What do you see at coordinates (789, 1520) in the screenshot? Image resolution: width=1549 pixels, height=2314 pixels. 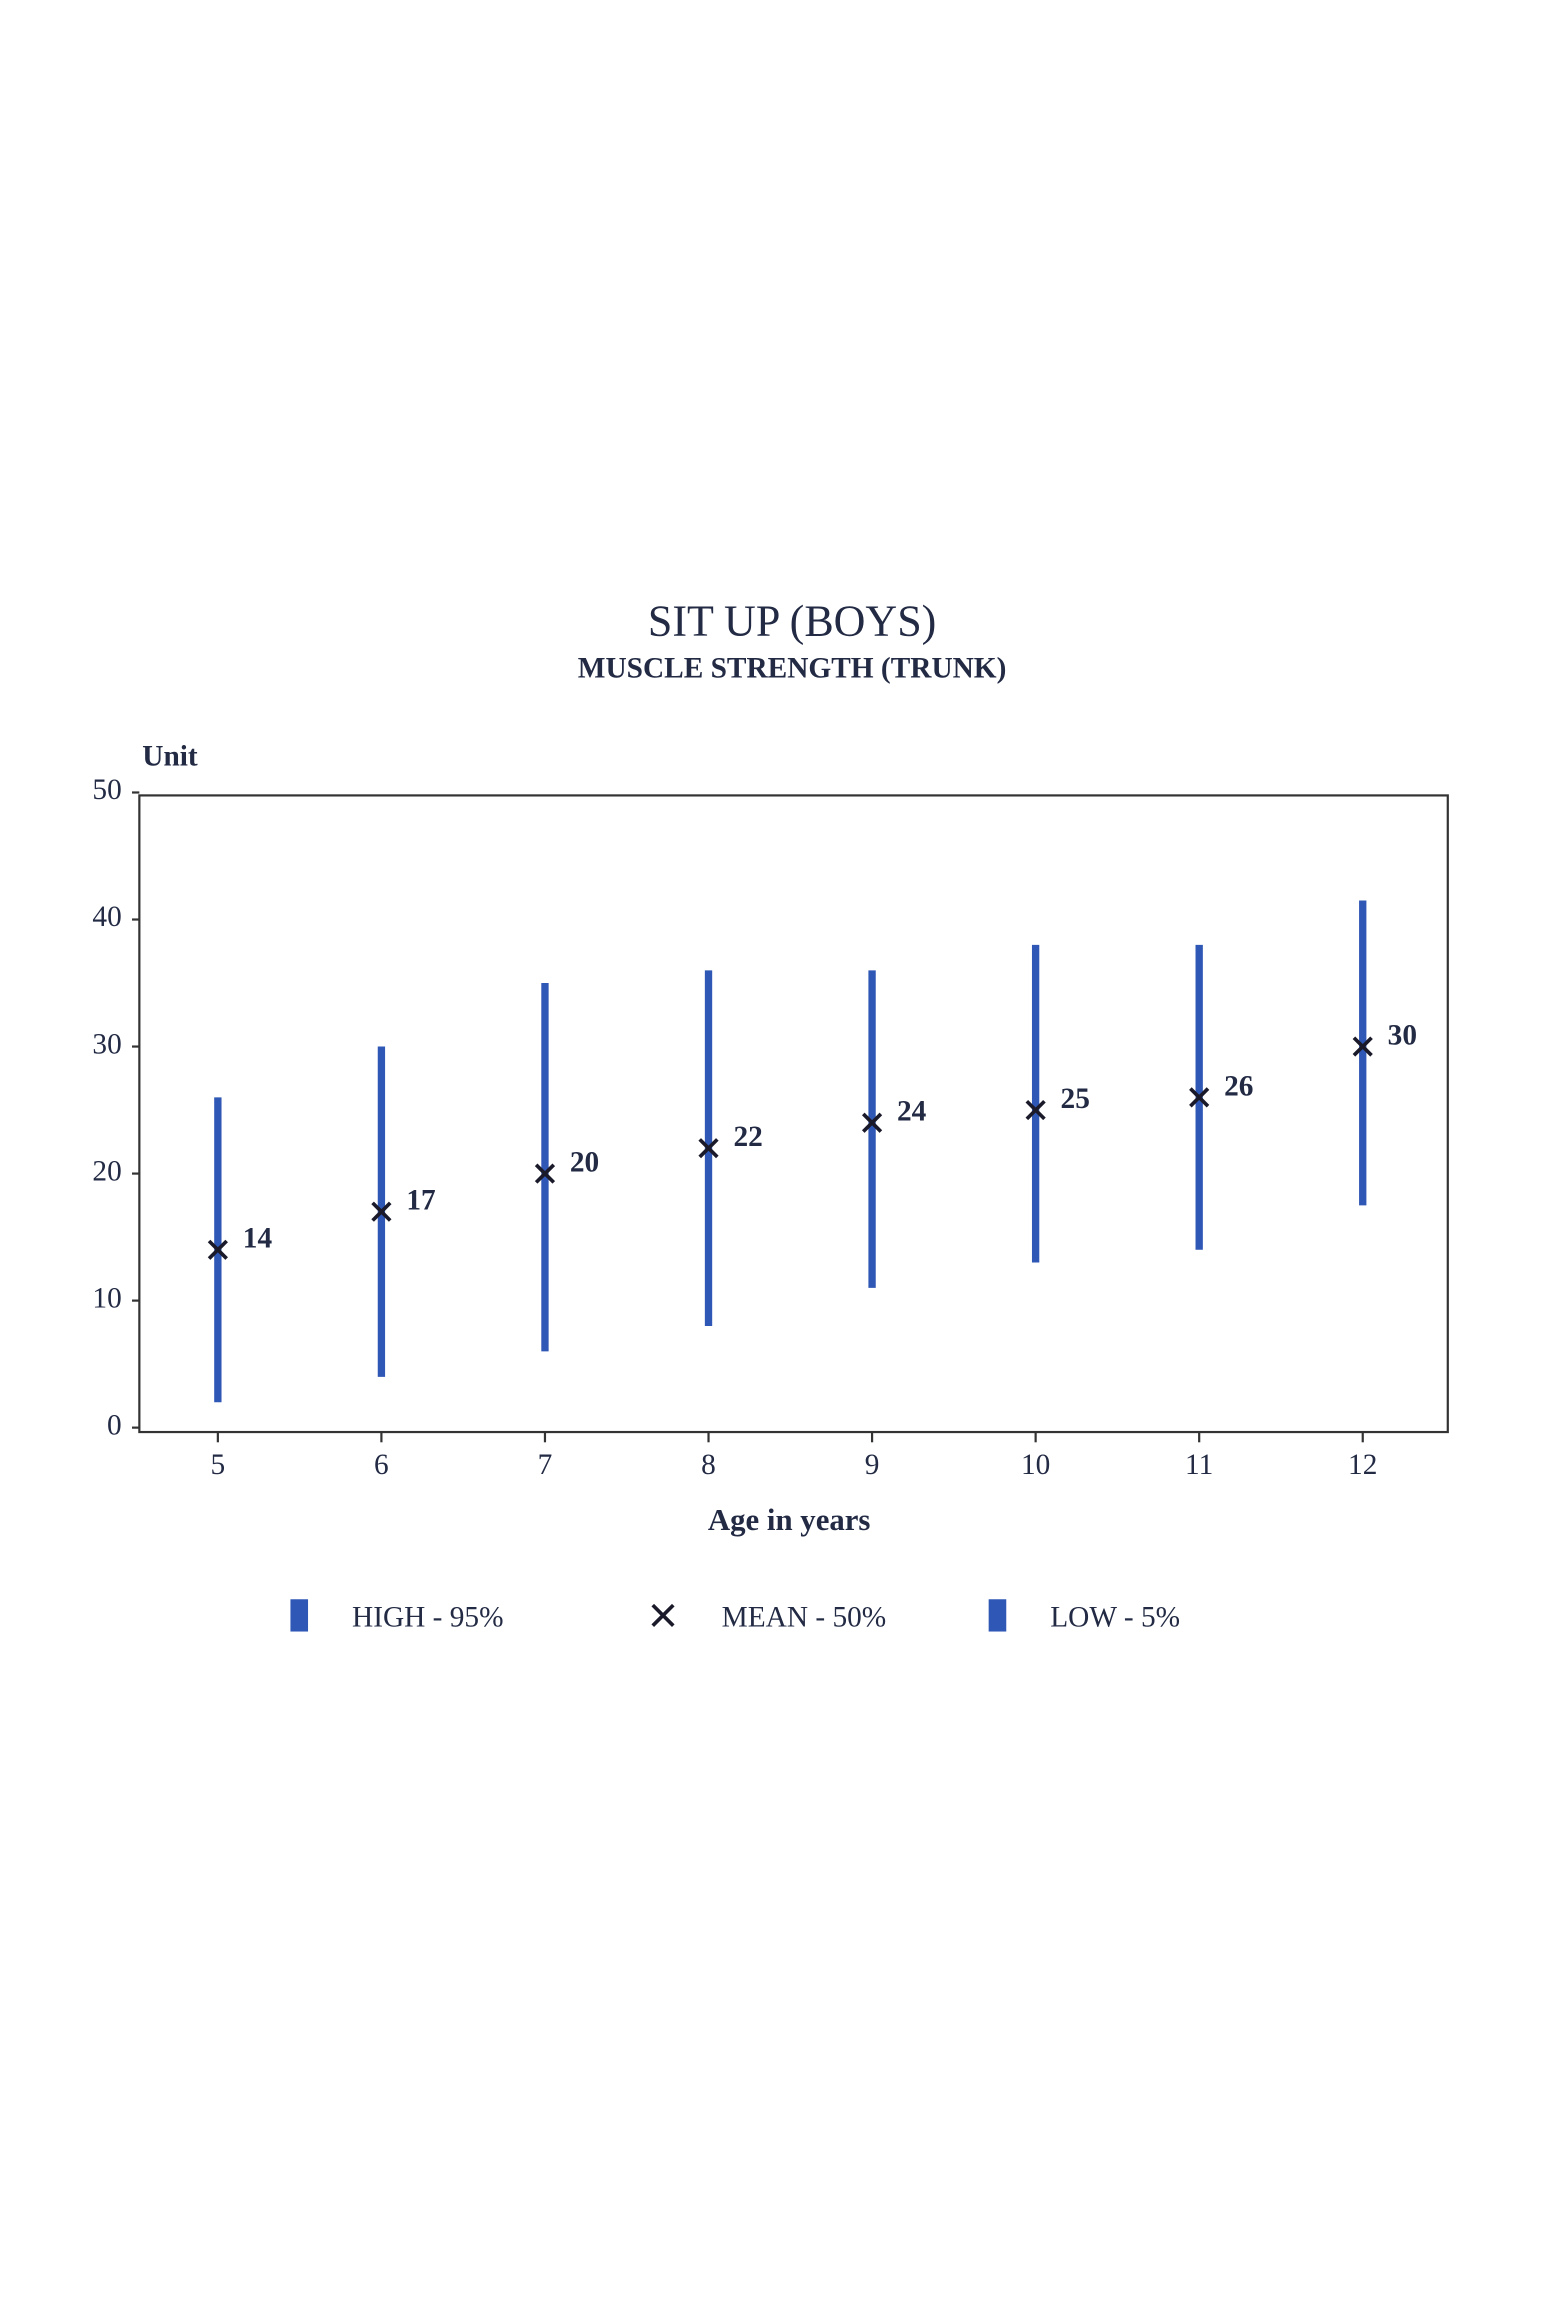 I see `x-axis-label: Age in years` at bounding box center [789, 1520].